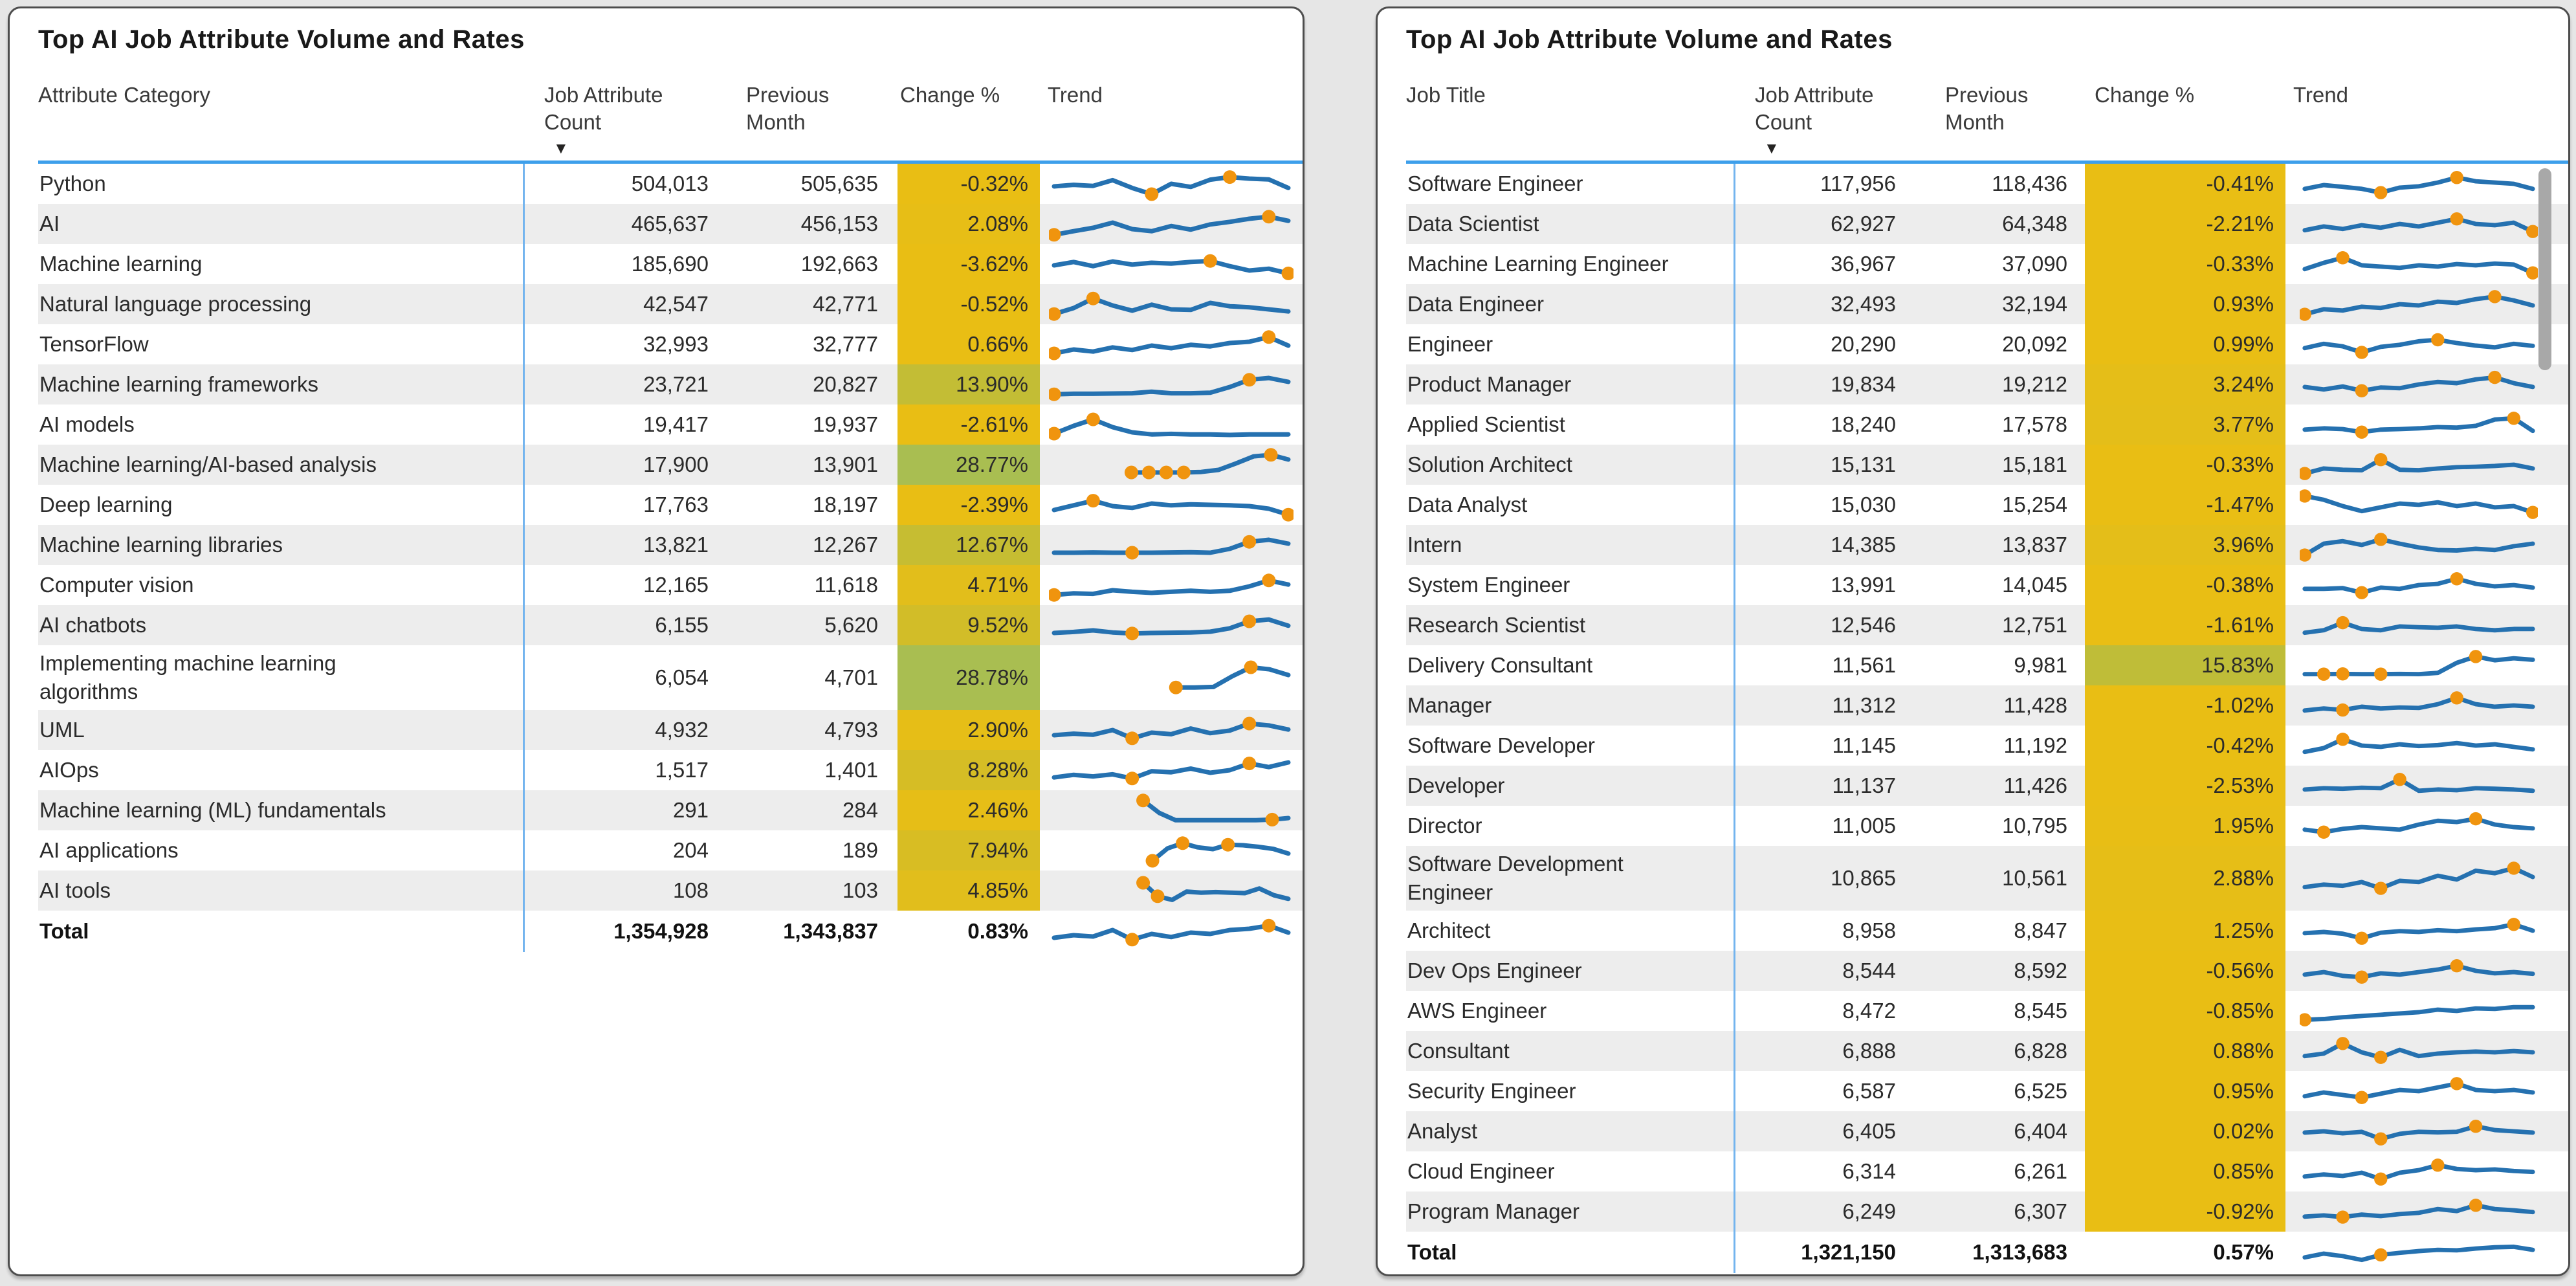  Describe the element at coordinates (2181, 746) in the screenshot. I see `change-percent-cell: -0.42%` at that location.